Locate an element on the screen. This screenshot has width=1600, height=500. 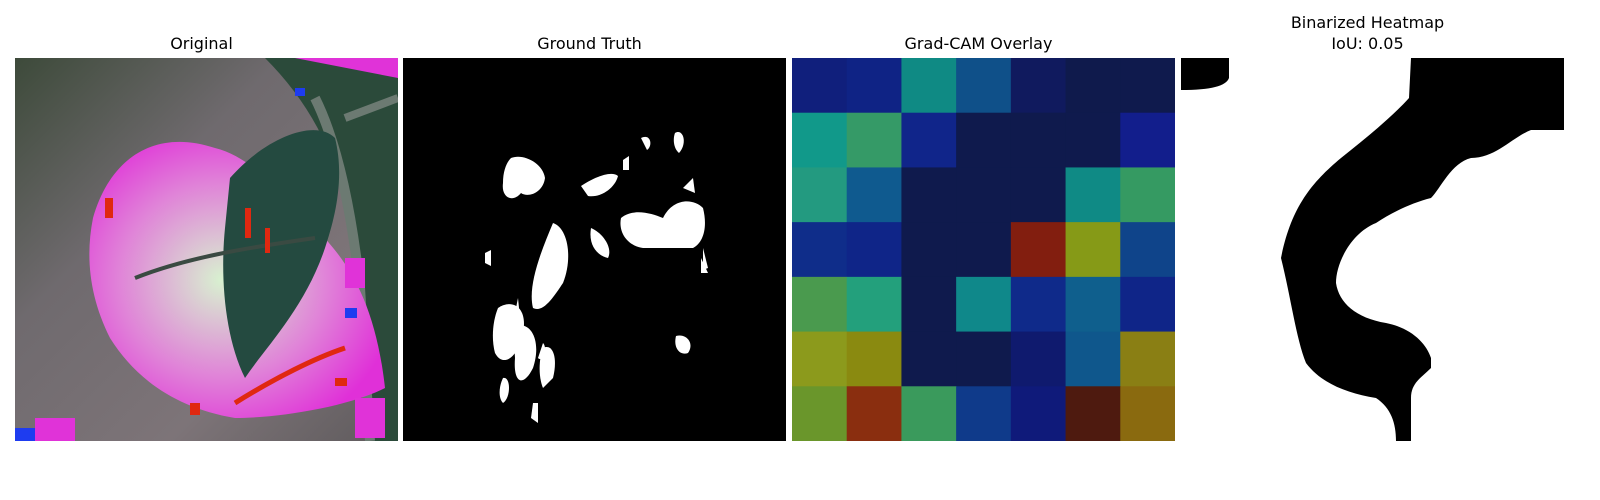
panel-subtitle-iou: IoU: 0.05 is located at coordinates (1367, 43).